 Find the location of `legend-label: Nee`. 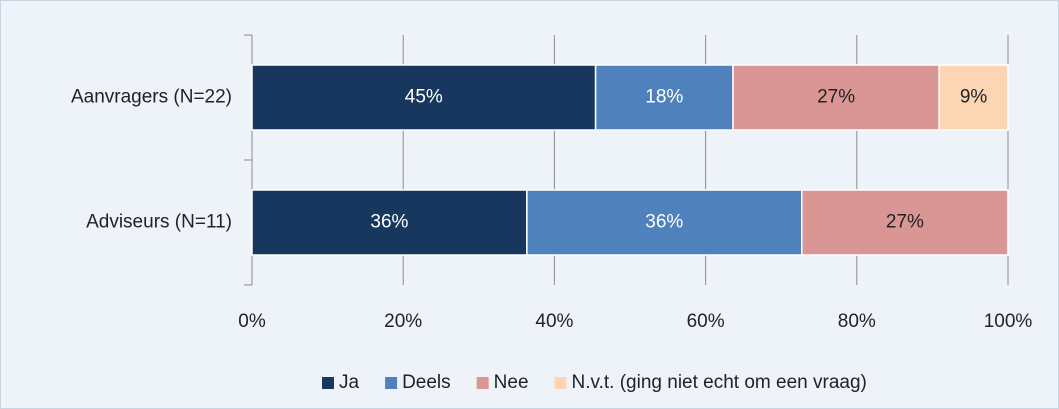

legend-label: Nee is located at coordinates (511, 382).